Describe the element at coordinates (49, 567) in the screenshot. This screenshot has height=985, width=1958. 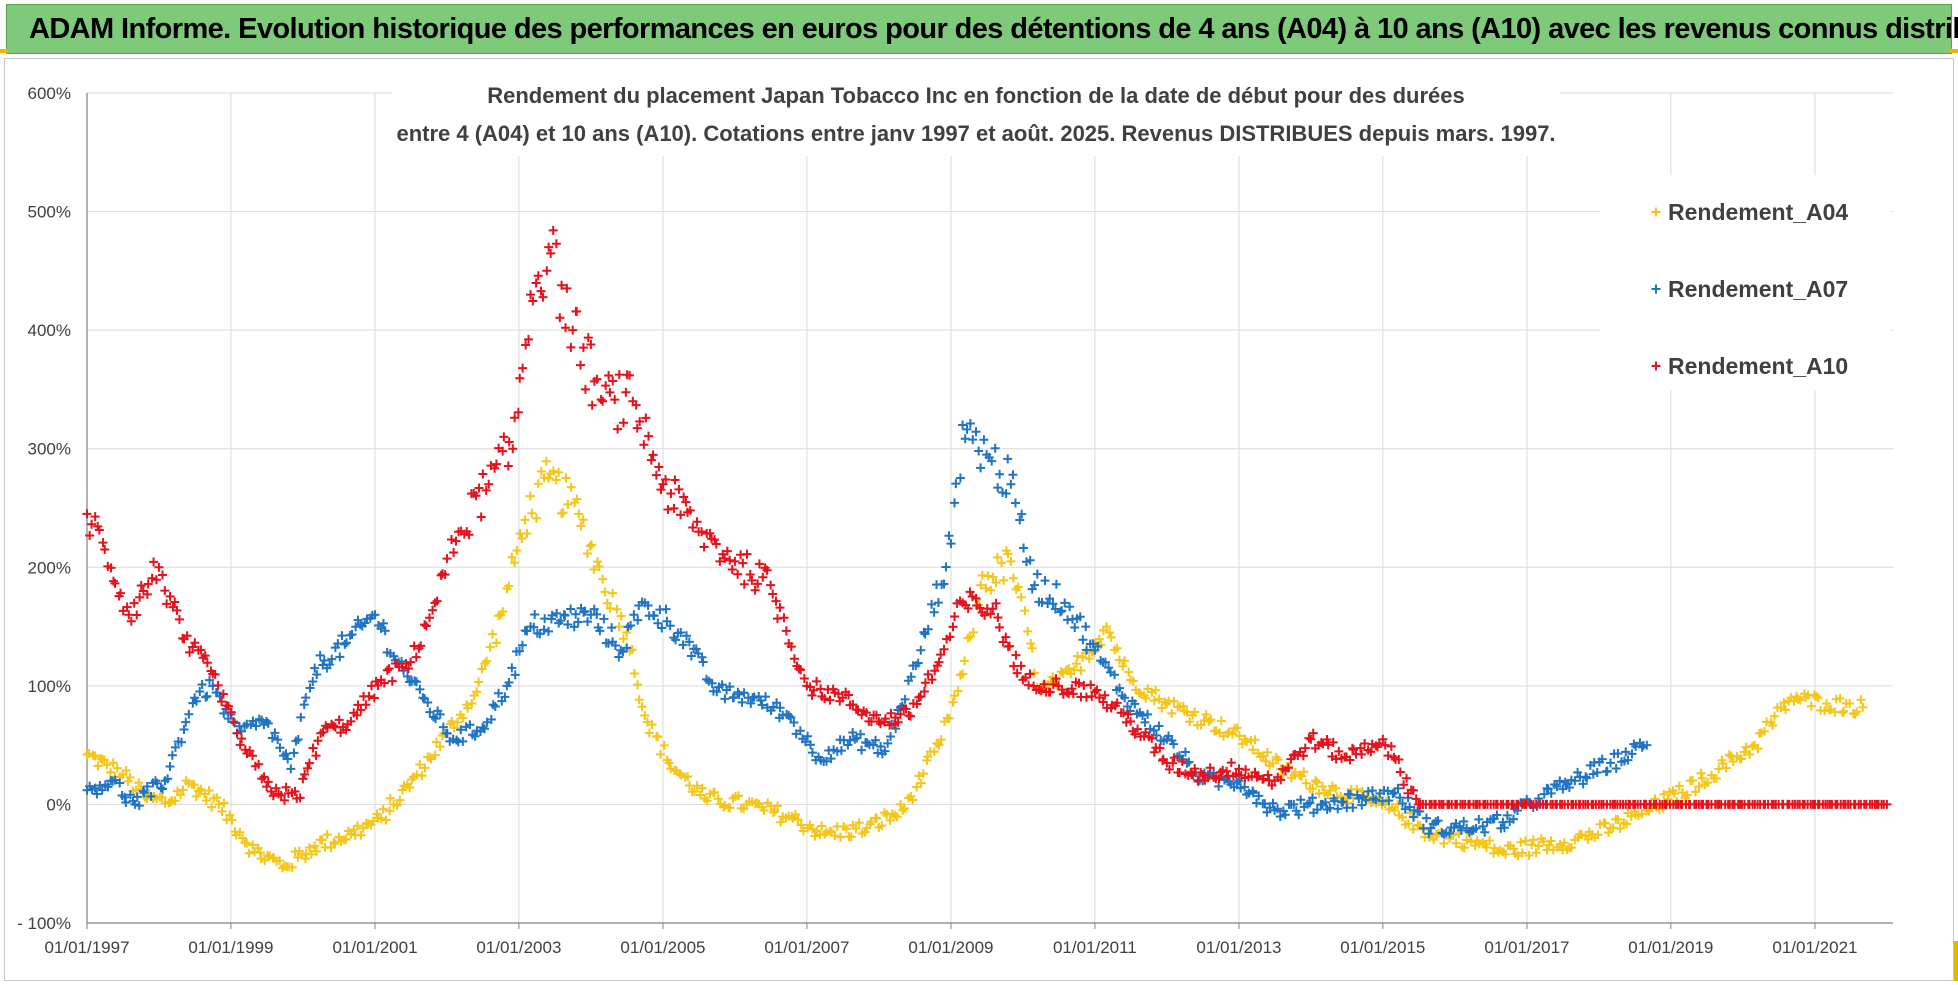
I see `y-tick-label: 200%` at that location.